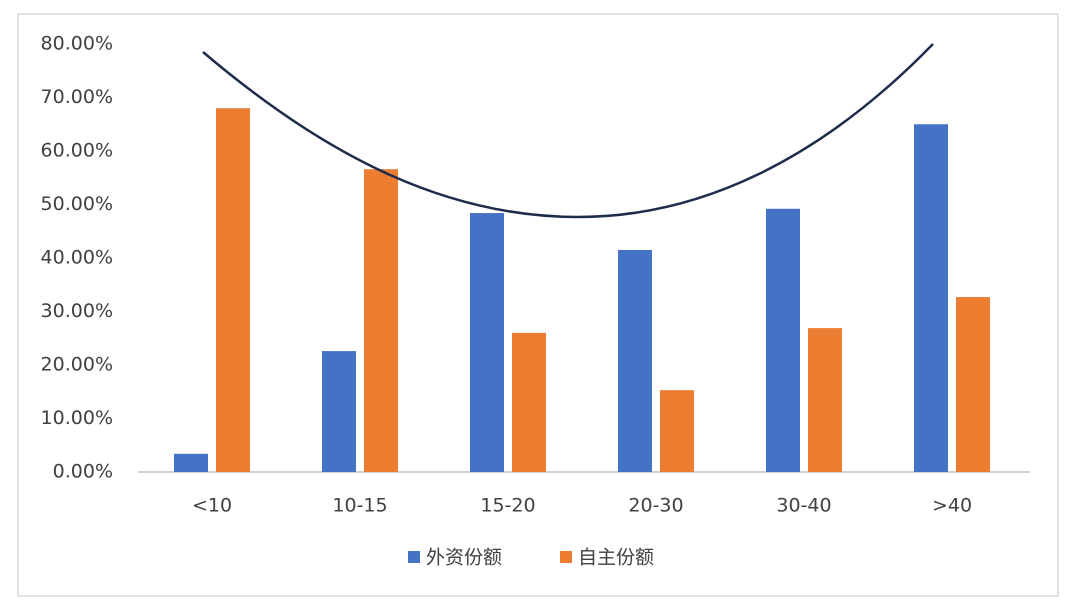 Image resolution: width=1080 pixels, height=616 pixels. I want to click on legend-label: 自主份额, so click(616, 558).